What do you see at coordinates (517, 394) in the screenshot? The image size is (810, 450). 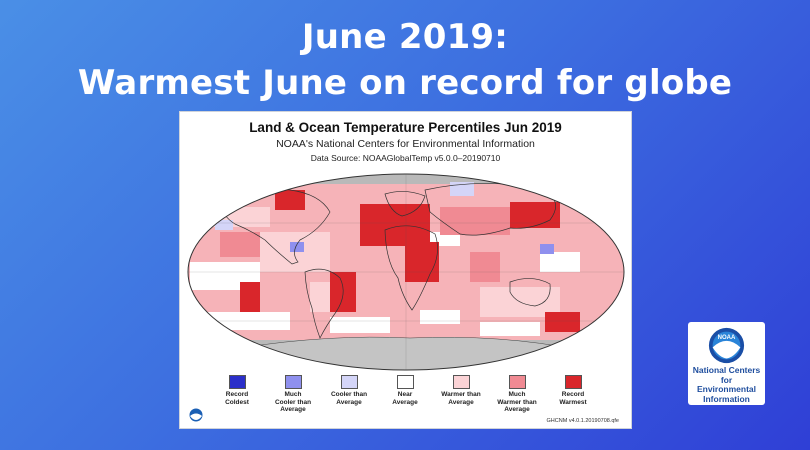 I see `legend-item-much-warmer: Much Warmer than Average` at bounding box center [517, 394].